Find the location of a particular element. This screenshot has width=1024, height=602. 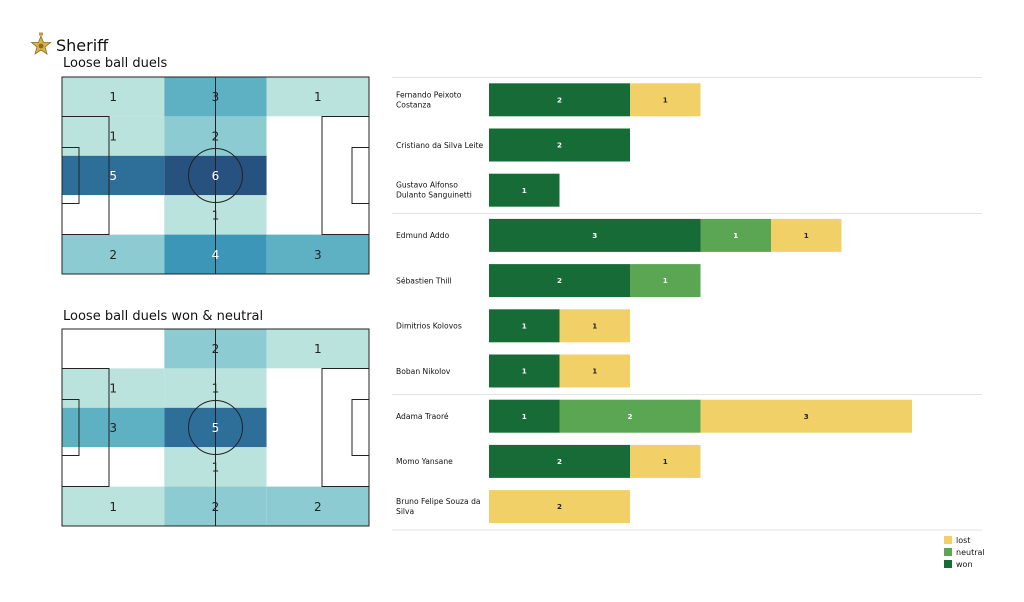

legend-swatch-won is located at coordinates (948, 564).